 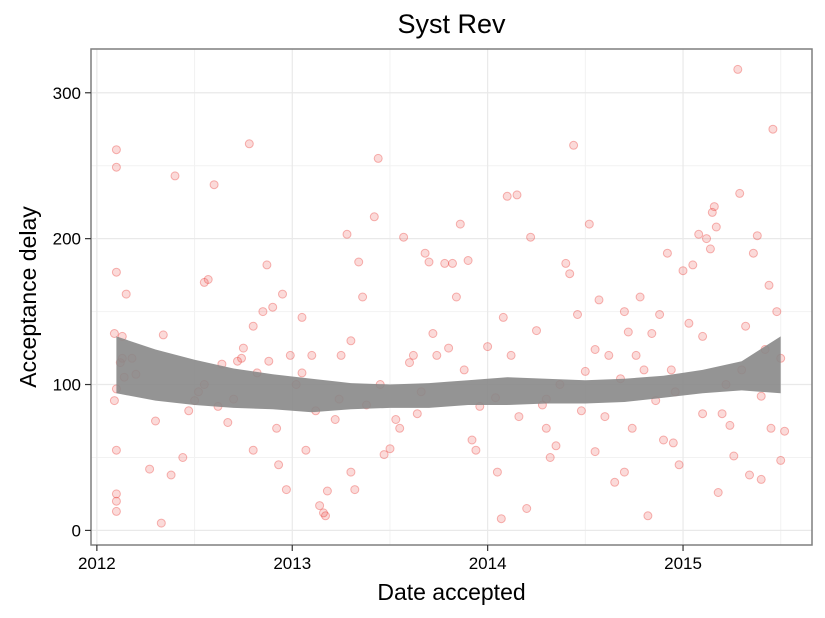 What do you see at coordinates (451, 24) in the screenshot?
I see `chart-title: Syst Rev` at bounding box center [451, 24].